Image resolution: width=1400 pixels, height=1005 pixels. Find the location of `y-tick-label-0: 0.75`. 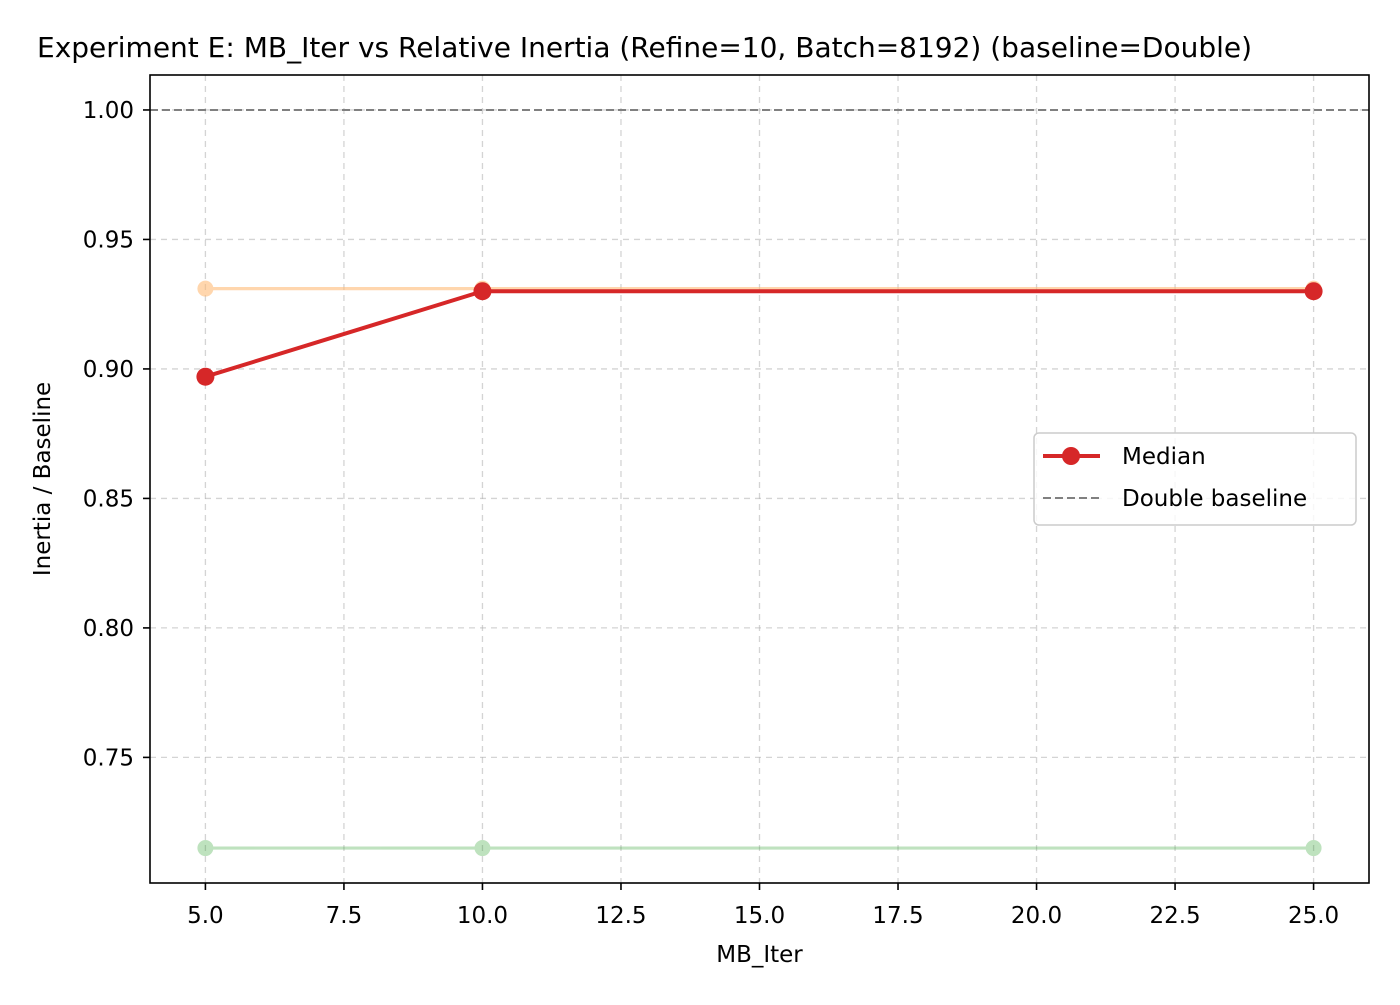

y-tick-label-0: 0.75 is located at coordinates (108, 758).